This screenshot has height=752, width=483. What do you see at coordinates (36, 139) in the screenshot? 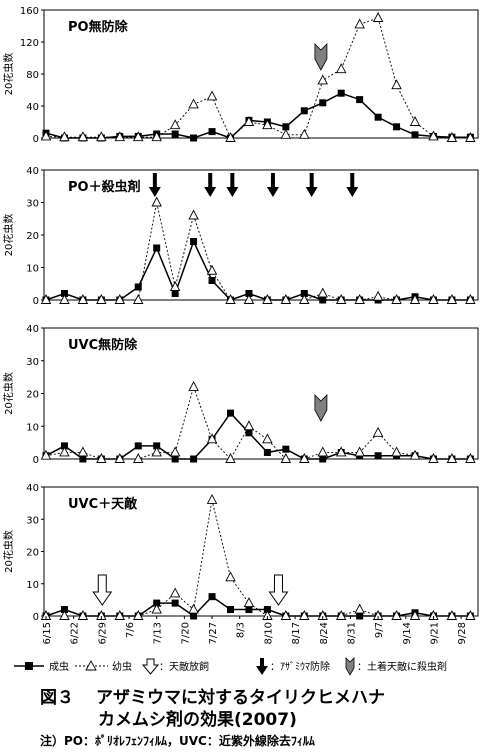
I see `y-tick-label: 0` at bounding box center [36, 139].